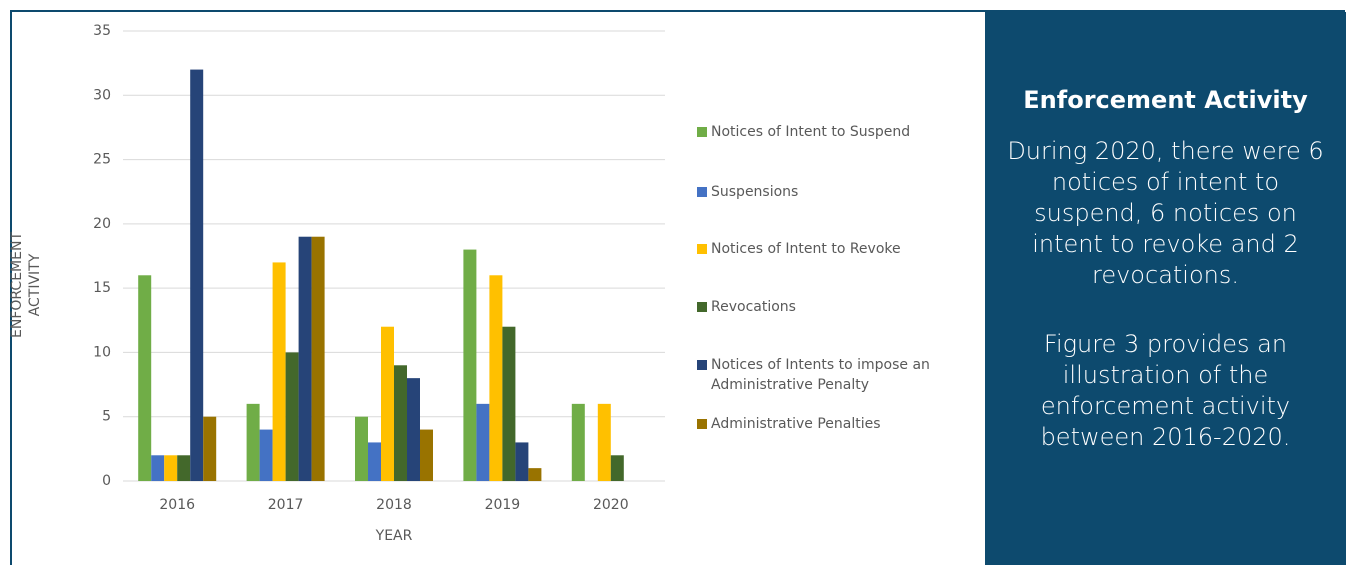  I want to click on y-tick-label: 0, so click(106, 481).